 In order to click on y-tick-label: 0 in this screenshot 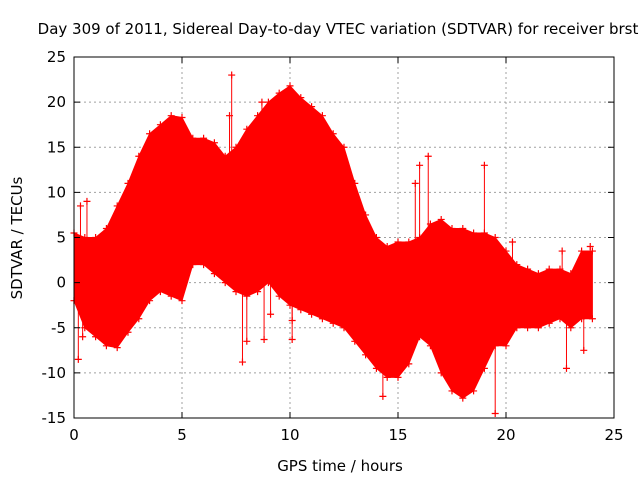, I will do `click(61, 283)`.